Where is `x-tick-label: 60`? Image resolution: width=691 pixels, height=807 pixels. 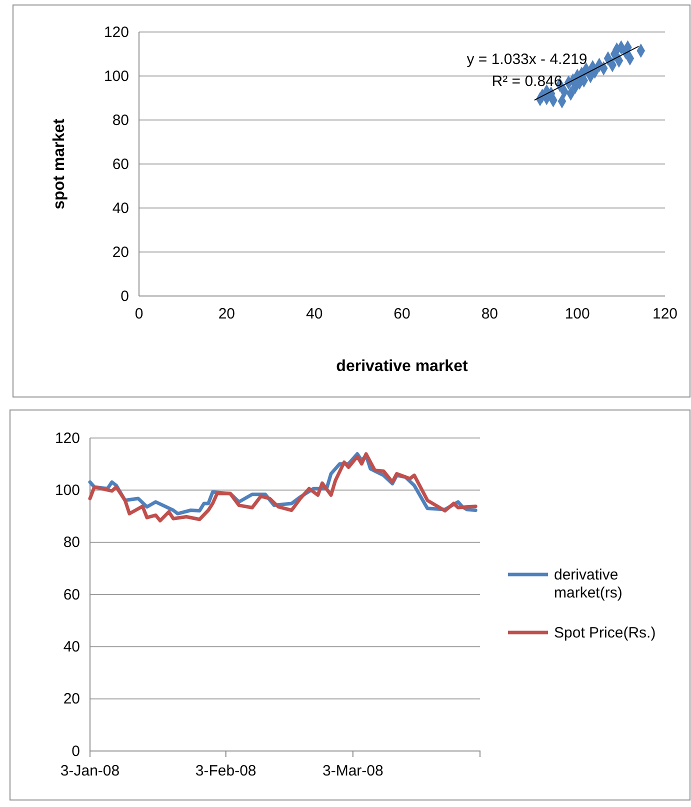
x-tick-label: 60 is located at coordinates (402, 314).